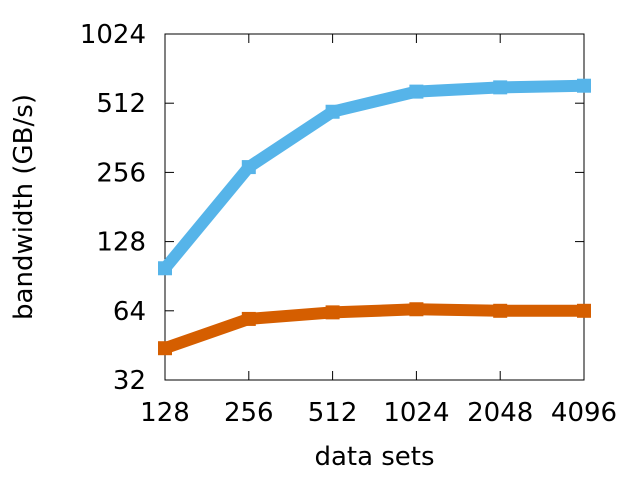 Image resolution: width=640 pixels, height=484 pixels. What do you see at coordinates (121, 104) in the screenshot?
I see `y-tick-label: 512` at bounding box center [121, 104].